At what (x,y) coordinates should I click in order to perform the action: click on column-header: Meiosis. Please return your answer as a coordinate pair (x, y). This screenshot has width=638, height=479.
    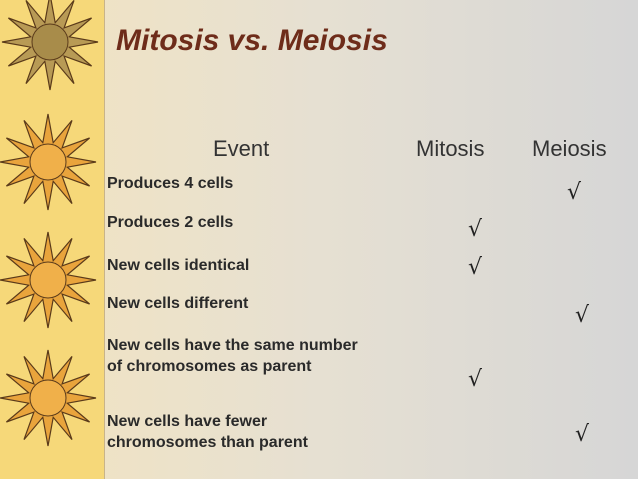
    Looking at the image, I should click on (569, 148).